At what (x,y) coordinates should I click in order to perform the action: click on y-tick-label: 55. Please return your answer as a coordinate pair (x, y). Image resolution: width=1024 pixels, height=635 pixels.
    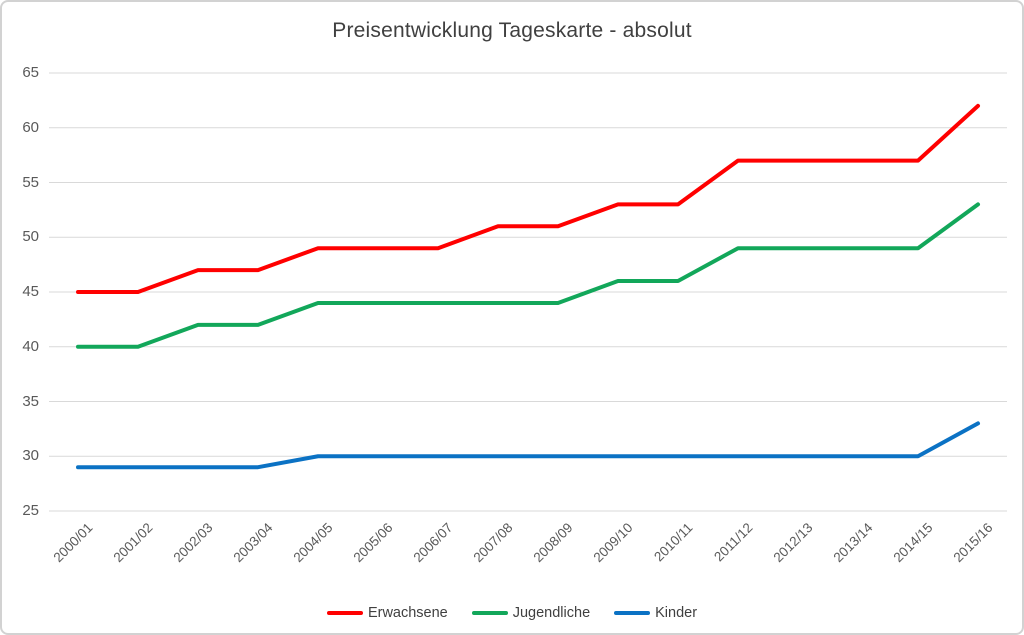
    Looking at the image, I should click on (30, 182).